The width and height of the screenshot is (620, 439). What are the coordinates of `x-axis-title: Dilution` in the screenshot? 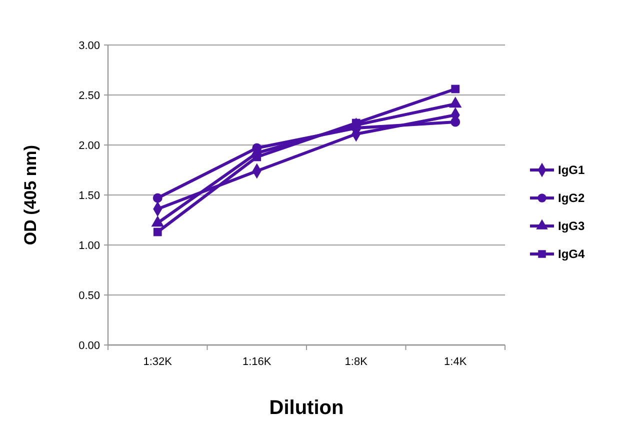 It's located at (306, 408).